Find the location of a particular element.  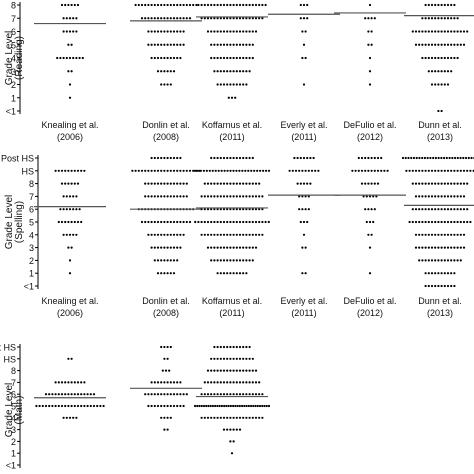

study-year: (2013) is located at coordinates (440, 313).